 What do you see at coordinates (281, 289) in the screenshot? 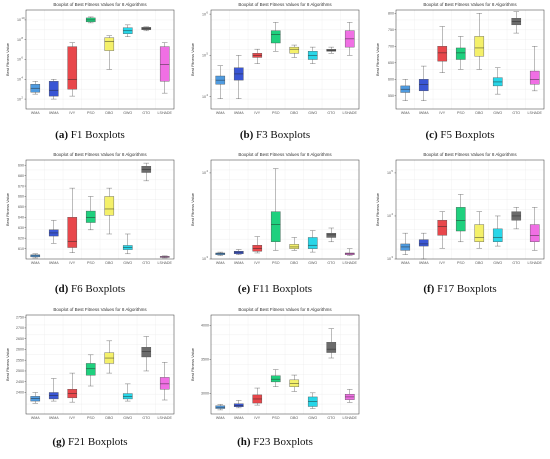
I see `caption-text: F11 Boxplots` at bounding box center [281, 289].